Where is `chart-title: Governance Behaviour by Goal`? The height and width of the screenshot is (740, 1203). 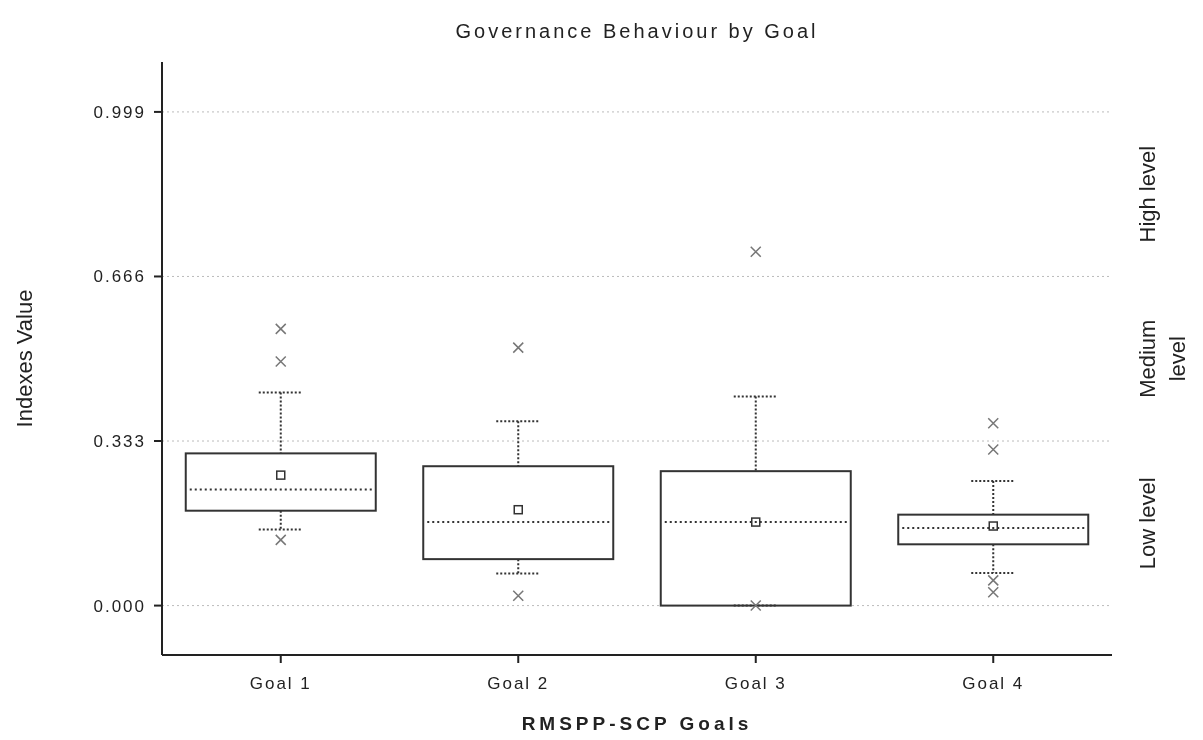
chart-title: Governance Behaviour by Goal is located at coordinates (637, 31).